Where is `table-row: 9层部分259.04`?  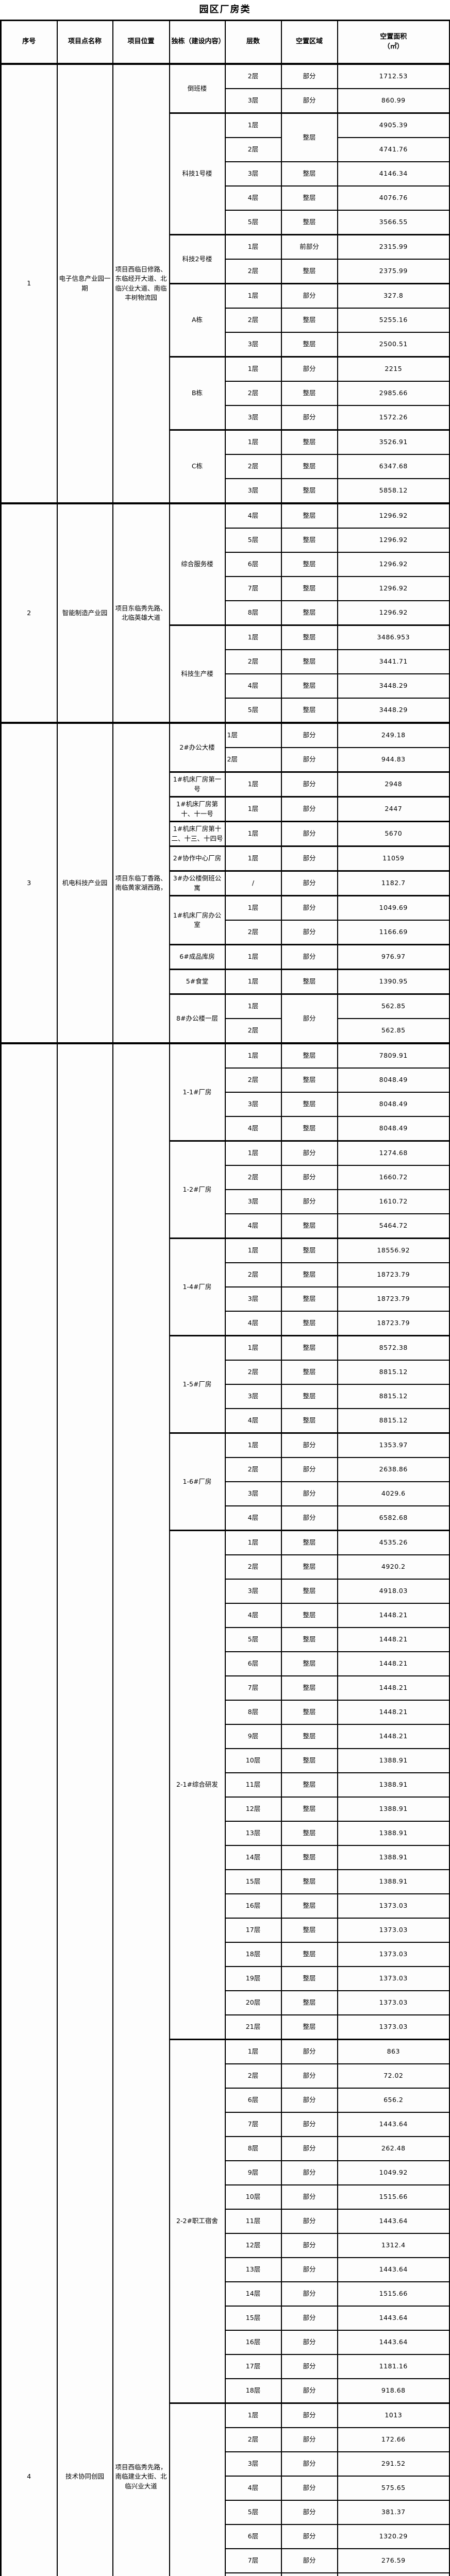
table-row: 9层部分259.04 is located at coordinates (225, 2574).